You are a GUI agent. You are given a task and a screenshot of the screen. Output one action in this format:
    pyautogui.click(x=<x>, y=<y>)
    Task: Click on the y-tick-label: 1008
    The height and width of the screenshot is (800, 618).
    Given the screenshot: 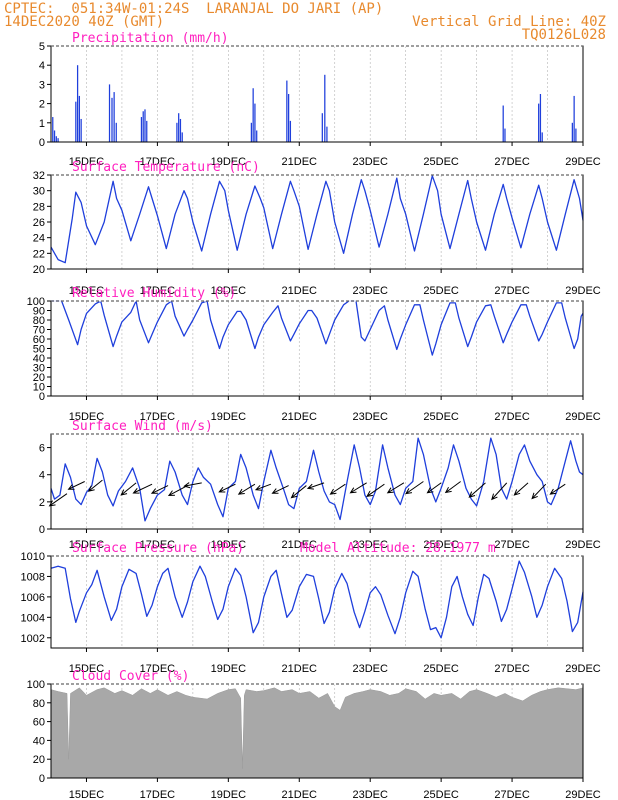 What is the action you would take?
    pyautogui.click(x=33, y=577)
    